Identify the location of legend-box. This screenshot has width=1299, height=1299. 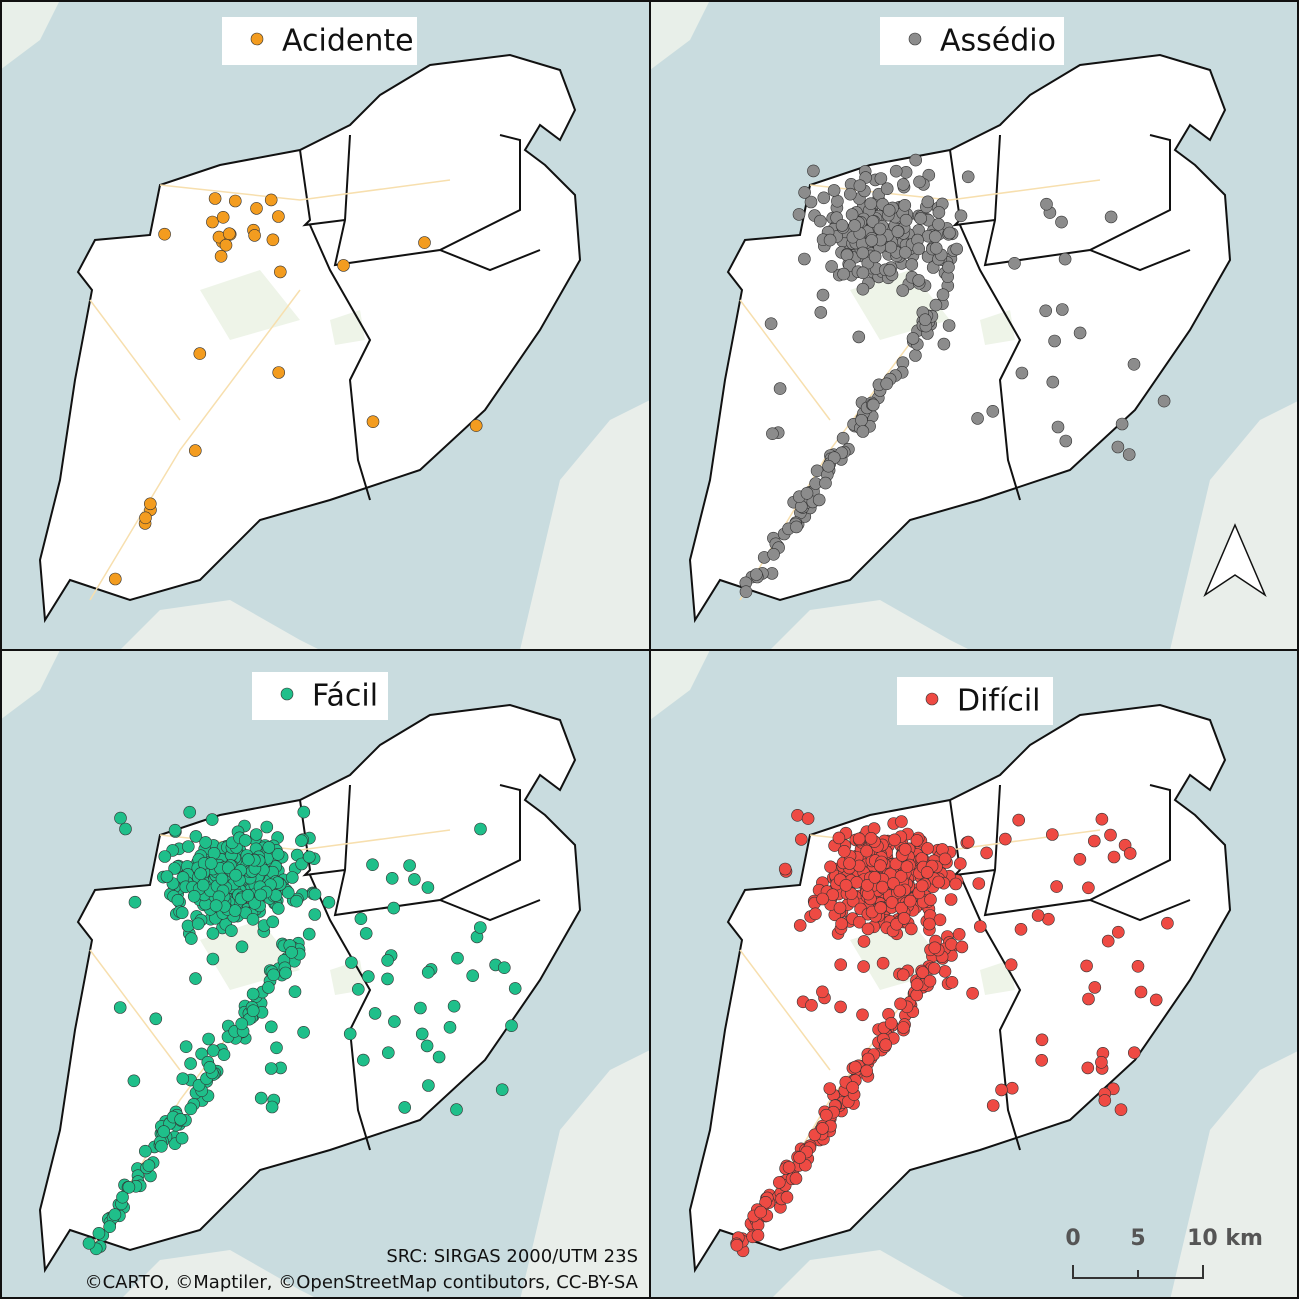
(320, 696).